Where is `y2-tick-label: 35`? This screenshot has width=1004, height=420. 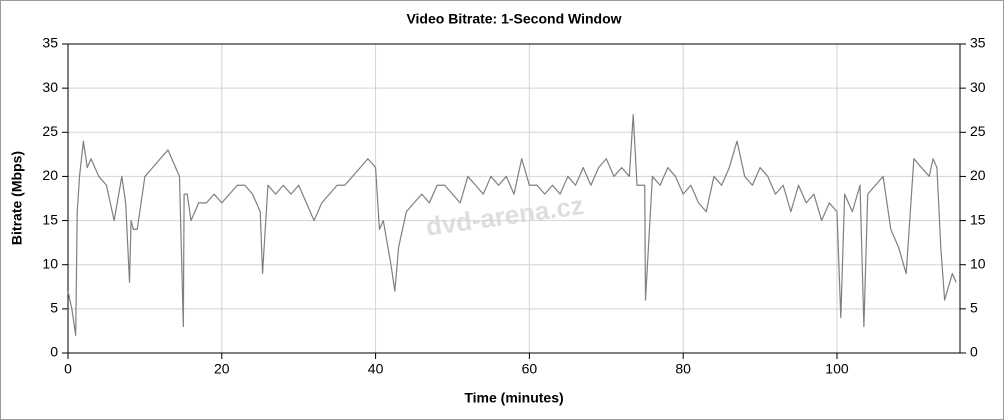
y2-tick-label: 35 is located at coordinates (978, 43).